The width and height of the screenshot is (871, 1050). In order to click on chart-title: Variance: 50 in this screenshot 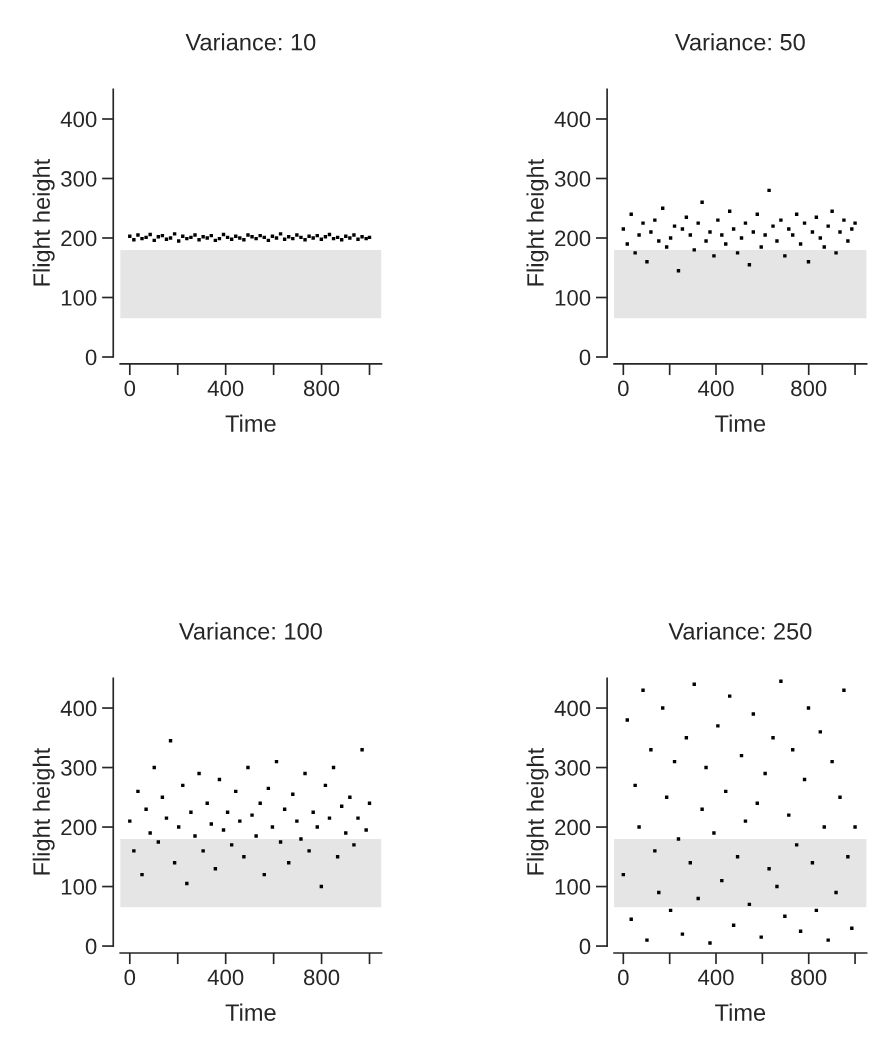, I will do `click(740, 42)`.